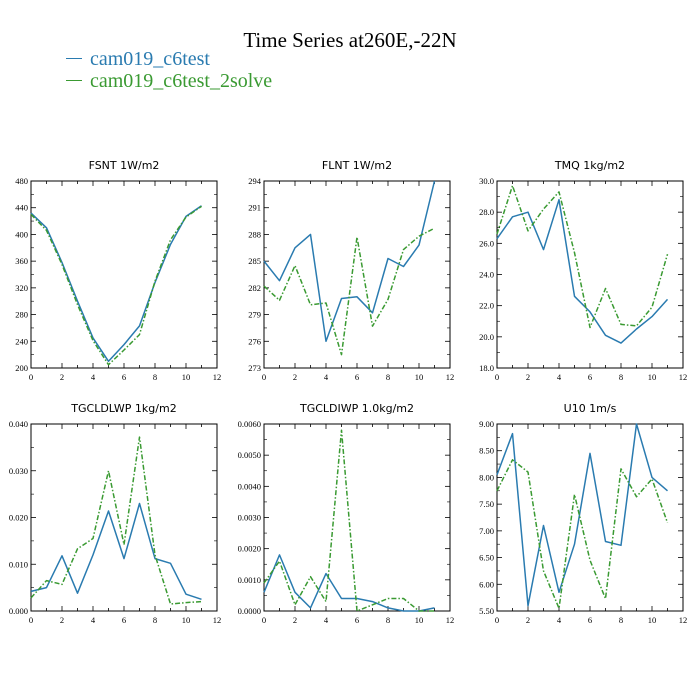 The image size is (700, 700). I want to click on chart-title: FSNT 1W/m2, so click(124, 165).